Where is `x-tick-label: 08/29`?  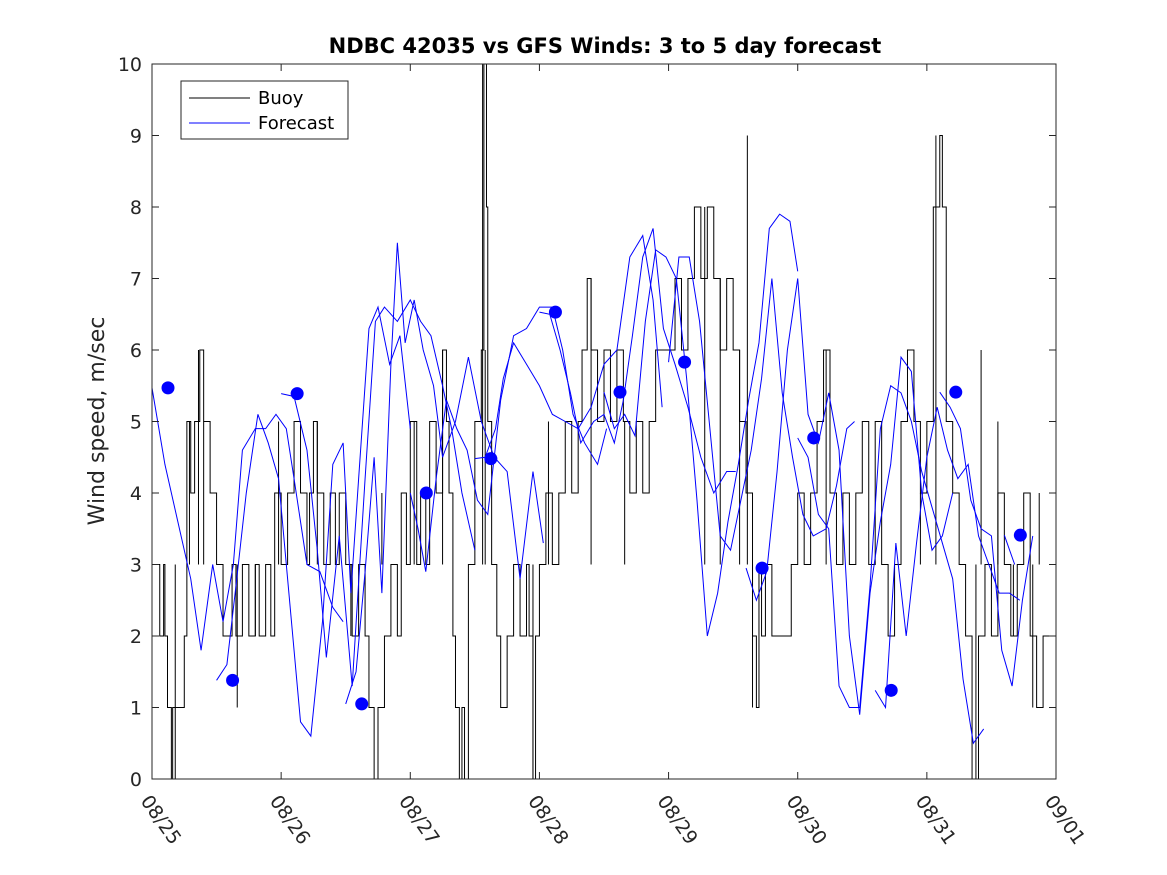
x-tick-label: 08/29 is located at coordinates (676, 819).